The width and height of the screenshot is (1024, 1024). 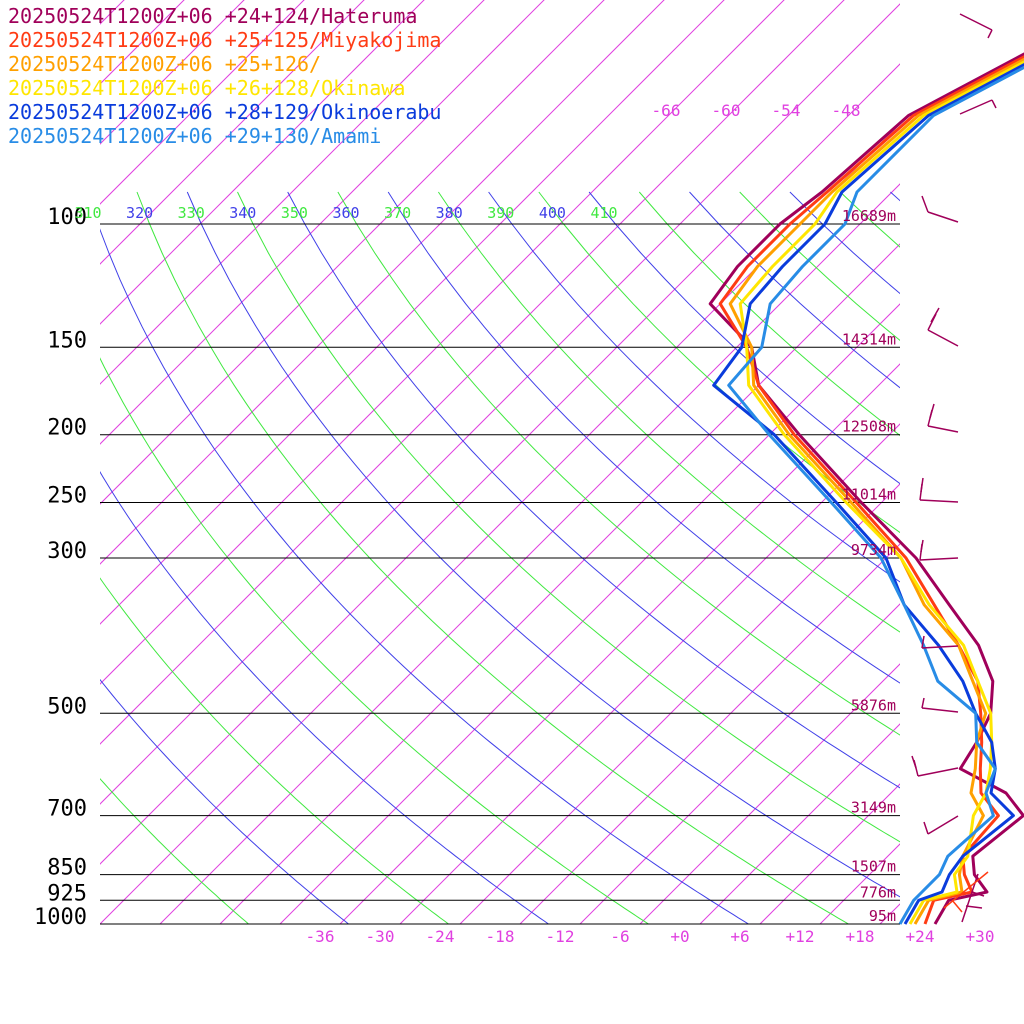 What do you see at coordinates (846, 110) in the screenshot?
I see `isotherm-top-label: -48` at bounding box center [846, 110].